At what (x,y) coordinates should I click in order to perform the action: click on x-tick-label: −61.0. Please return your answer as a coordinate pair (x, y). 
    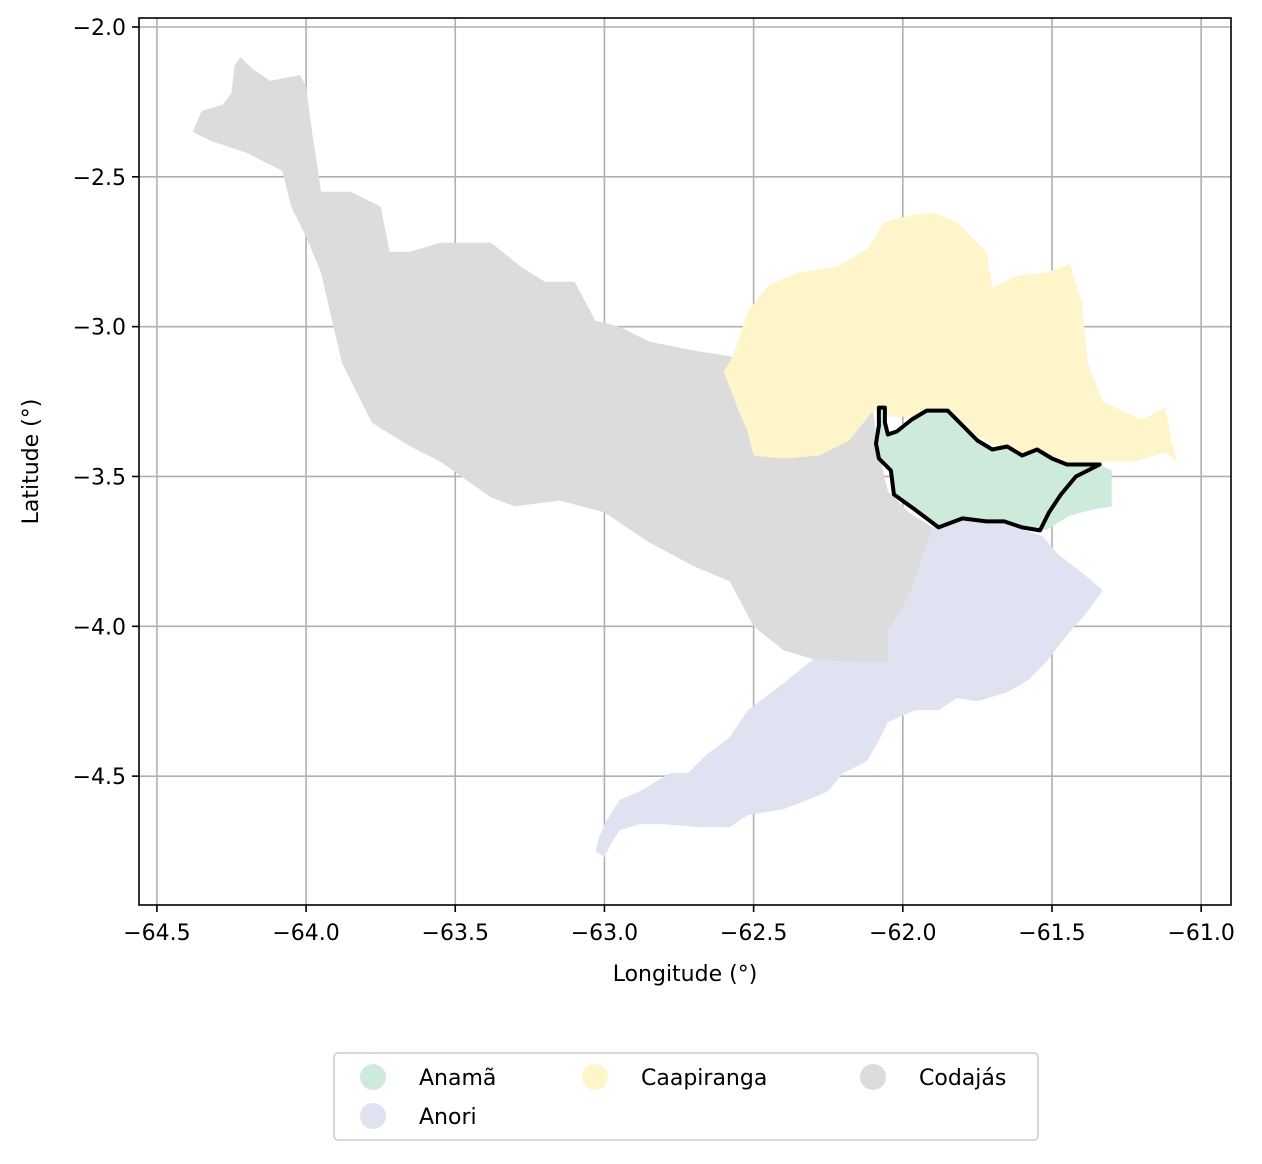
    Looking at the image, I should click on (1200, 933).